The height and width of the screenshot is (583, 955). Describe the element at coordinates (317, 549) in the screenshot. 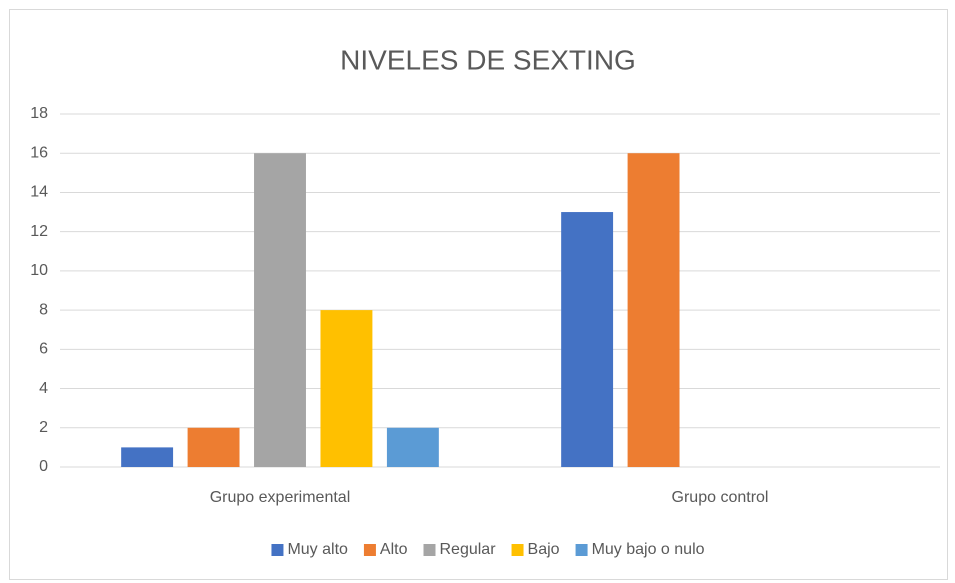

I see `legend-label: Muy alto` at that location.